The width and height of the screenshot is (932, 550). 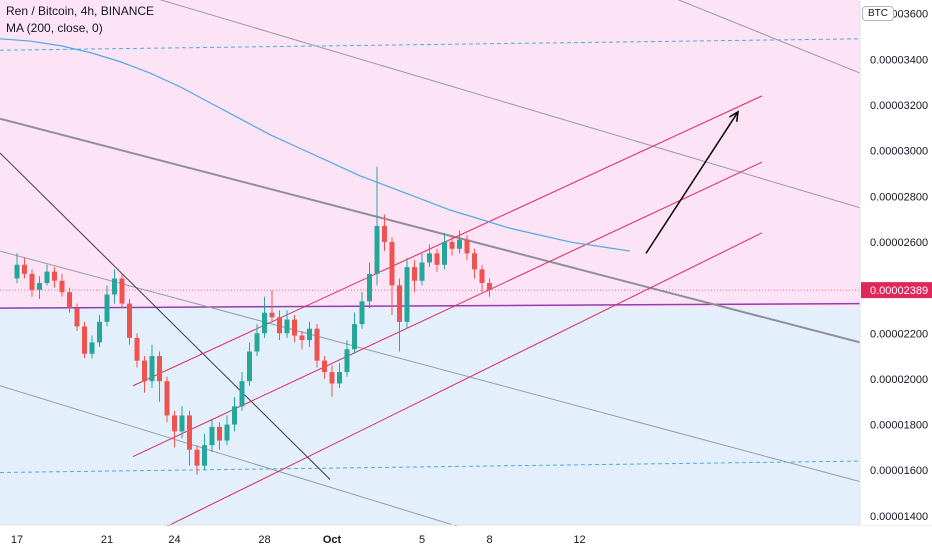 I want to click on y-tick-label: 0.00002800, so click(x=899, y=197).